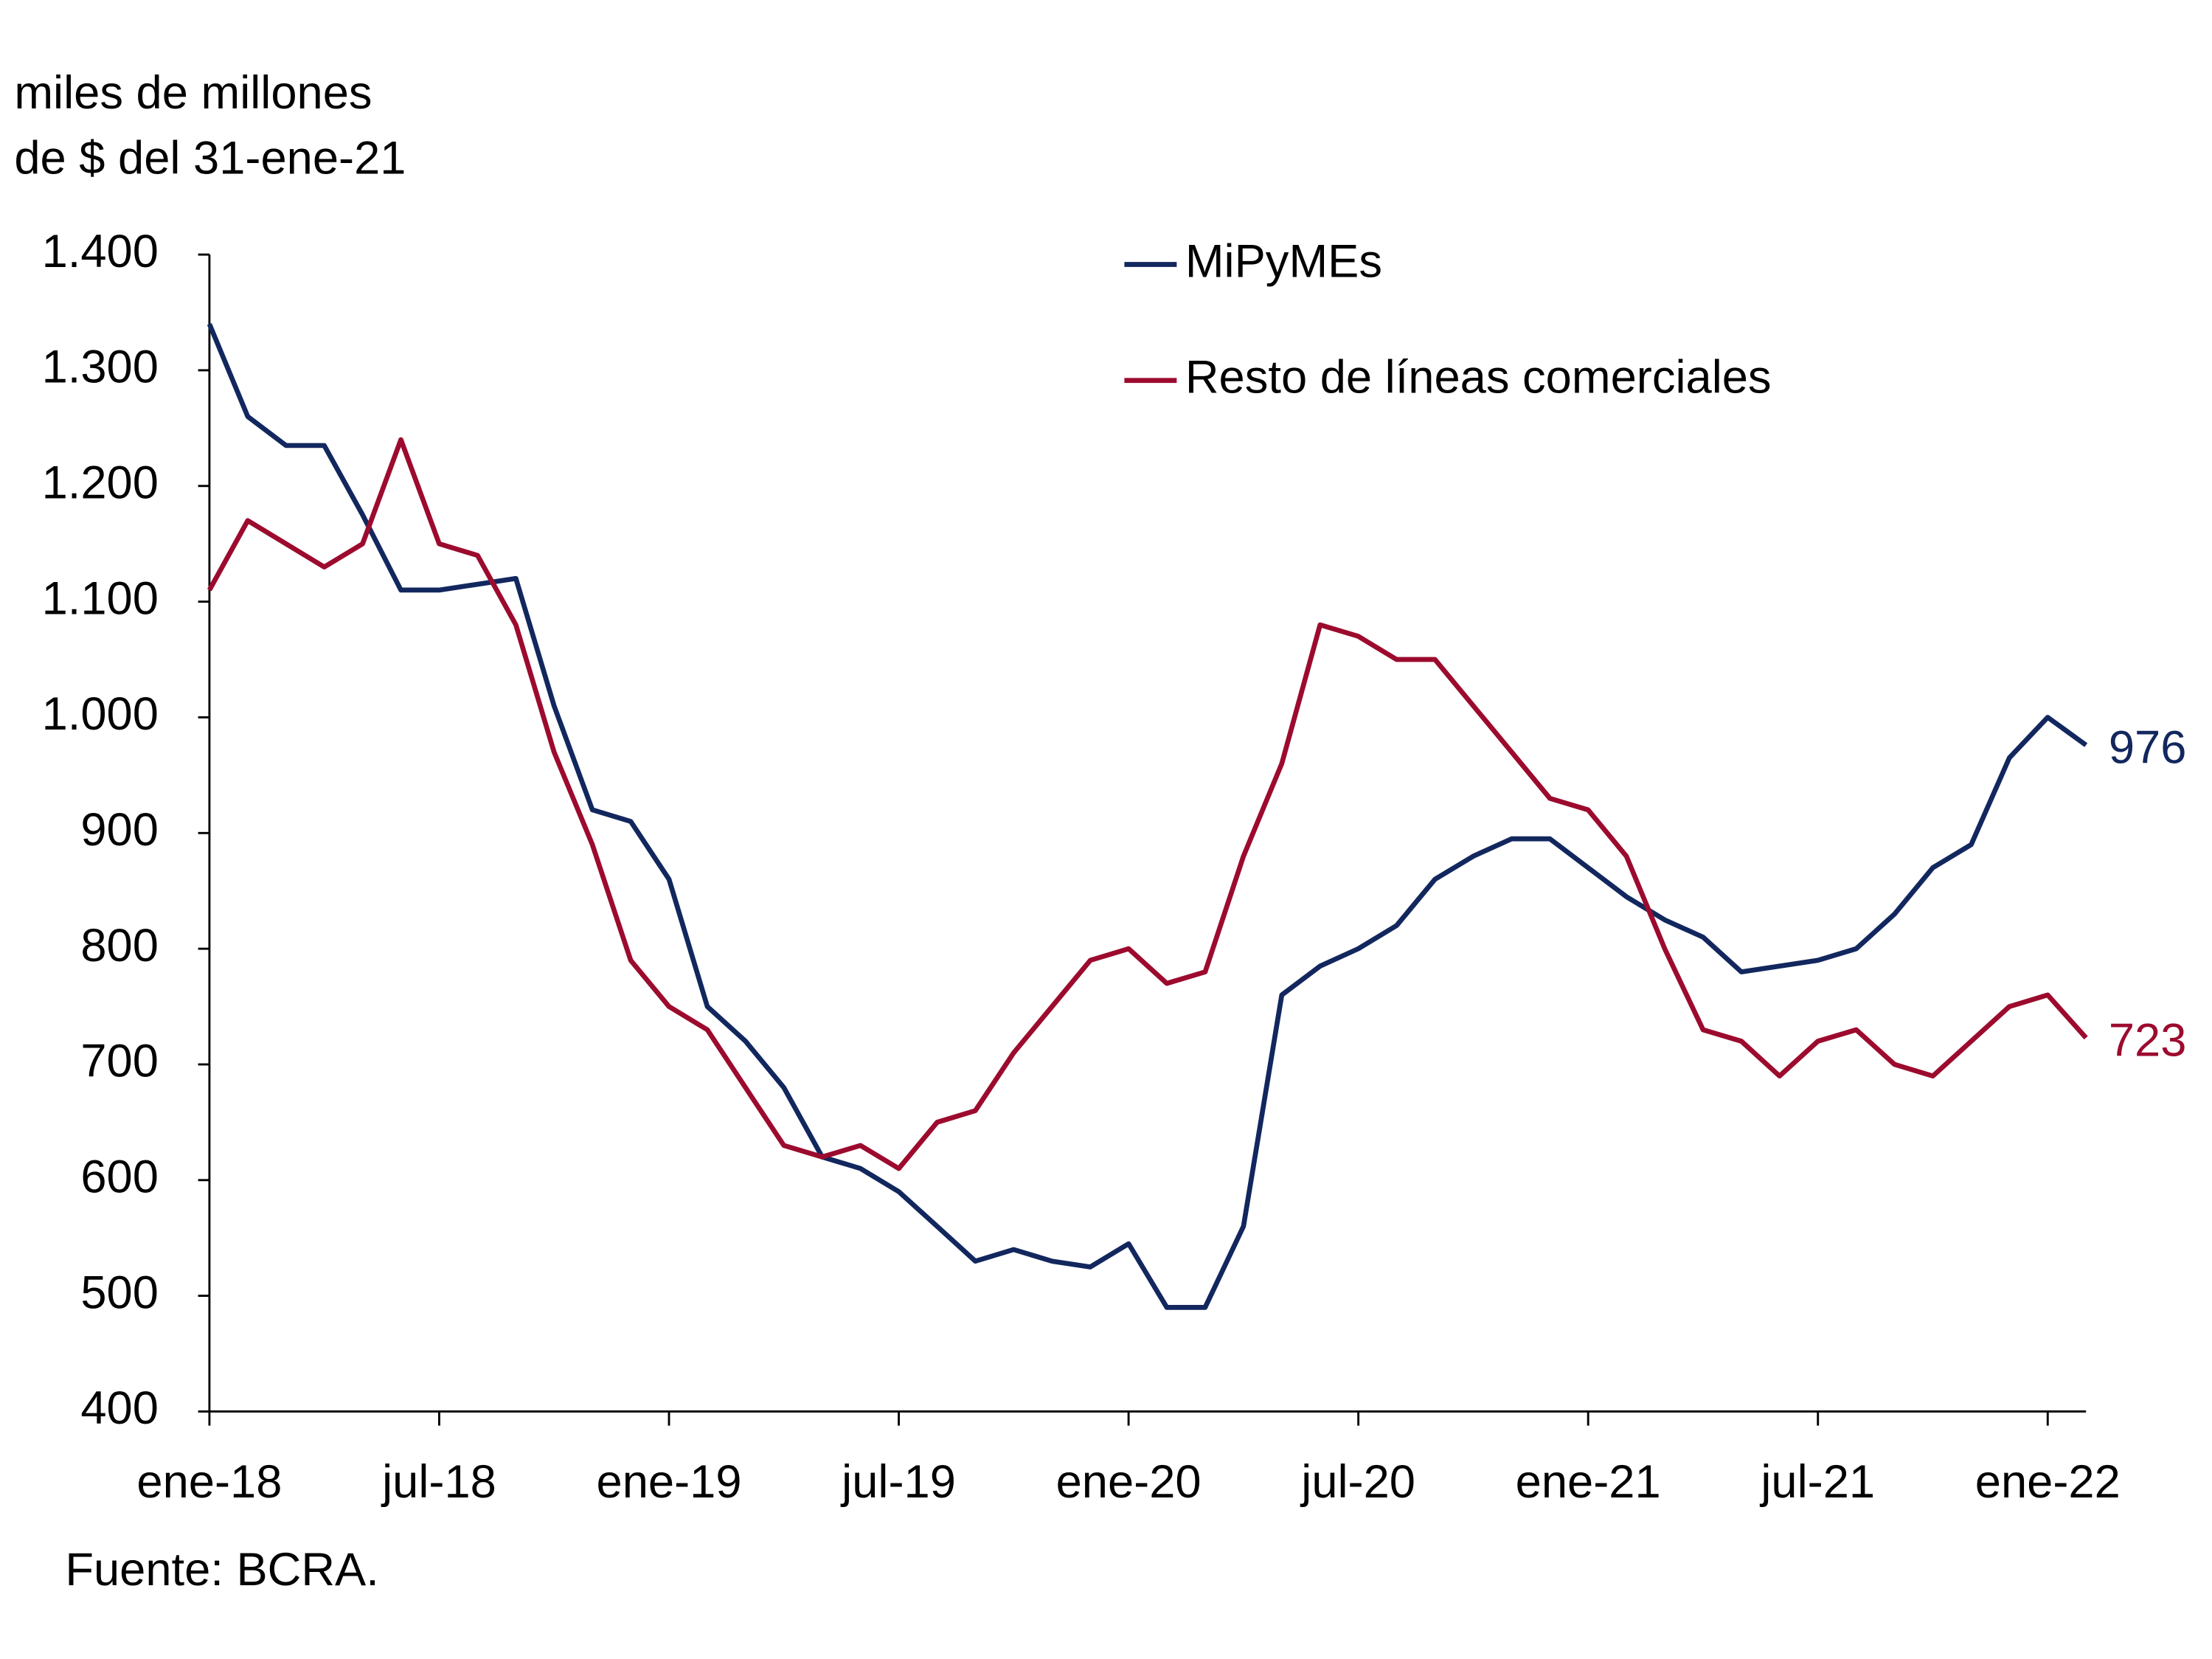 The height and width of the screenshot is (1659, 2212). Describe the element at coordinates (119, 830) in the screenshot. I see `y-tick-label: 900` at that location.